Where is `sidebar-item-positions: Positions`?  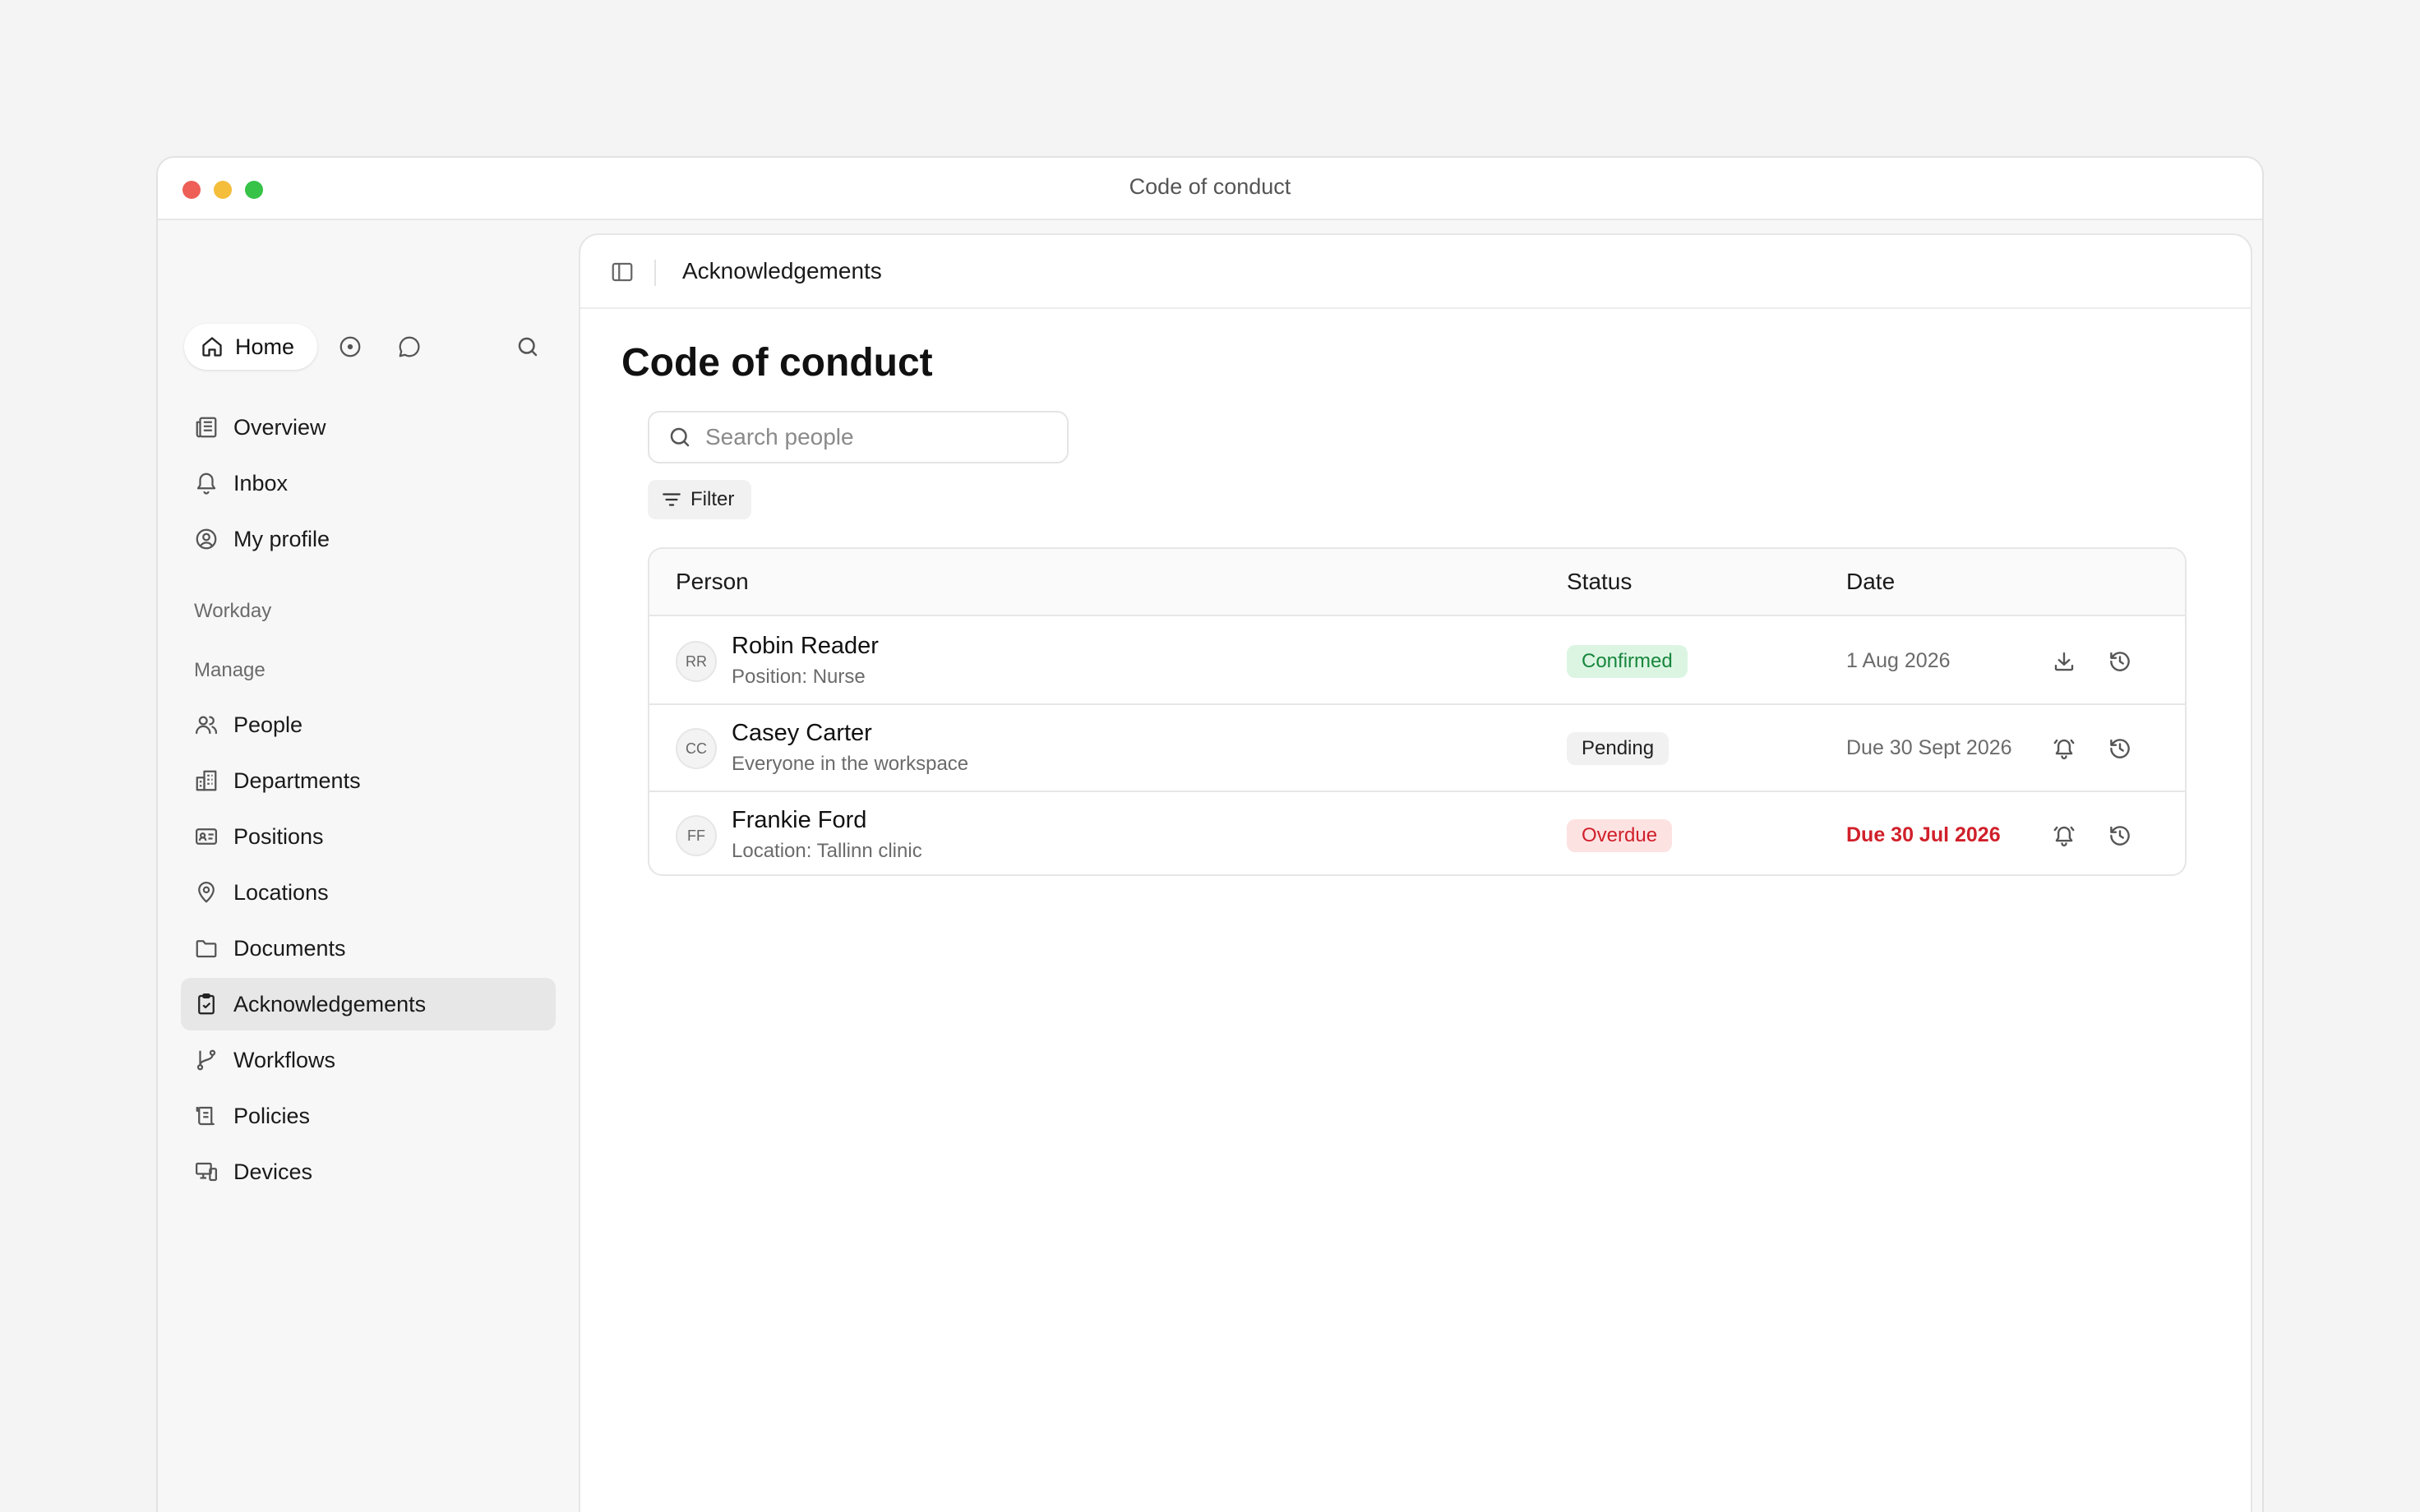
sidebar-item-positions: Positions is located at coordinates (368, 837).